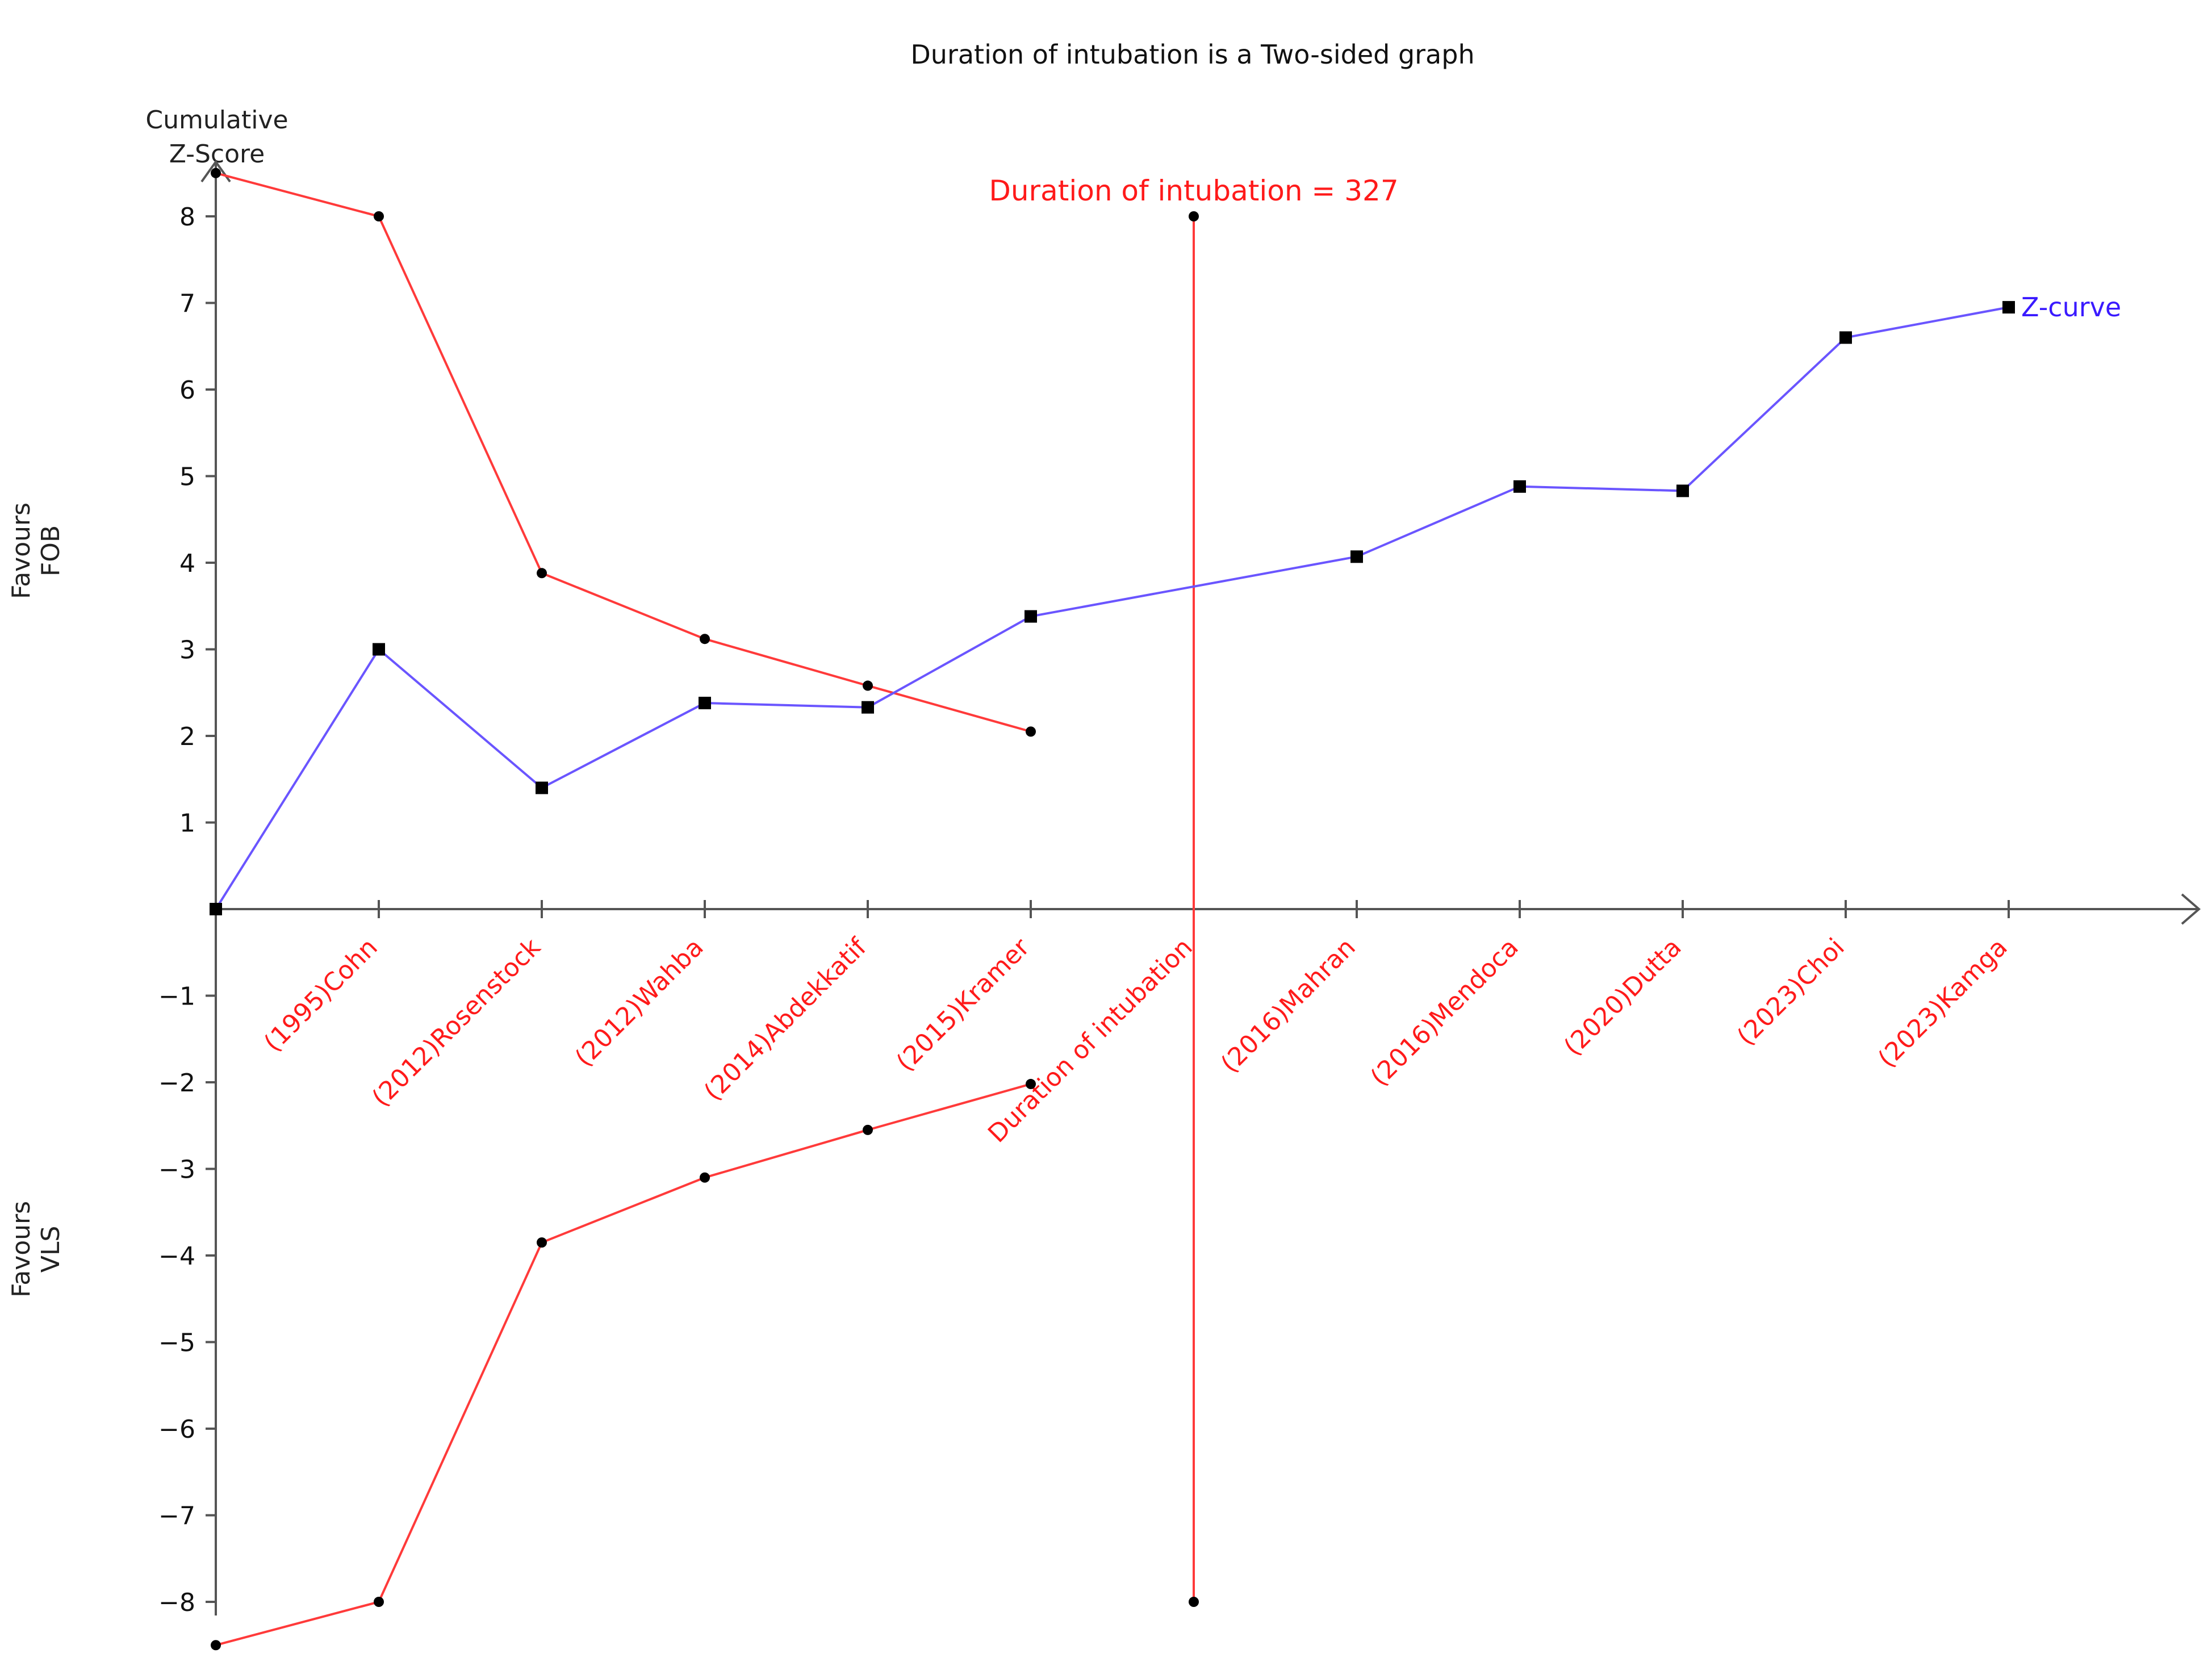  Describe the element at coordinates (176, 996) in the screenshot. I see `y-tick-label: −1` at that location.